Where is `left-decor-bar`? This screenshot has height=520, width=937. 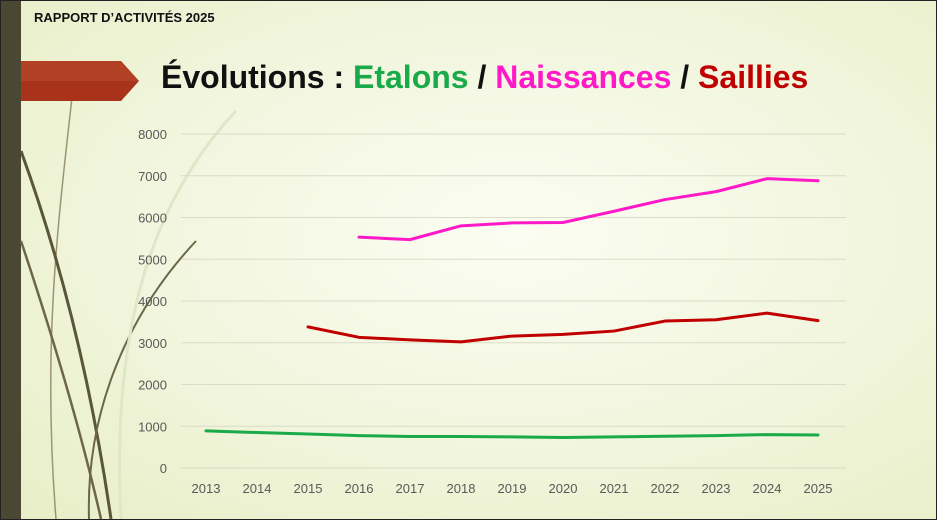
left-decor-bar is located at coordinates (11, 260).